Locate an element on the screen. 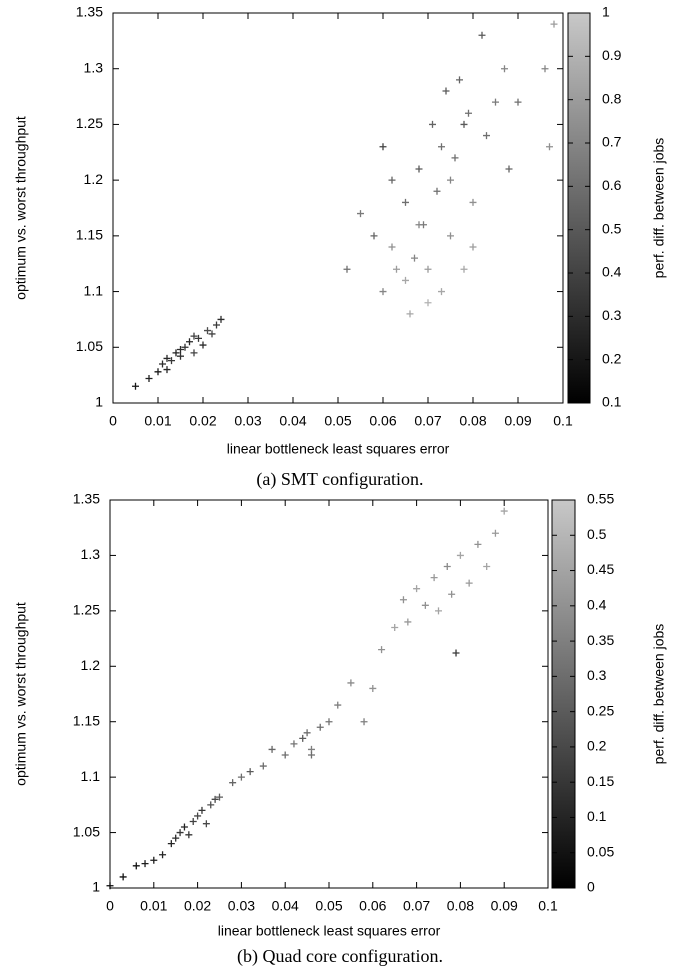 Image resolution: width=681 pixels, height=979 pixels. x-tick-label: 0.01 is located at coordinates (153, 906).